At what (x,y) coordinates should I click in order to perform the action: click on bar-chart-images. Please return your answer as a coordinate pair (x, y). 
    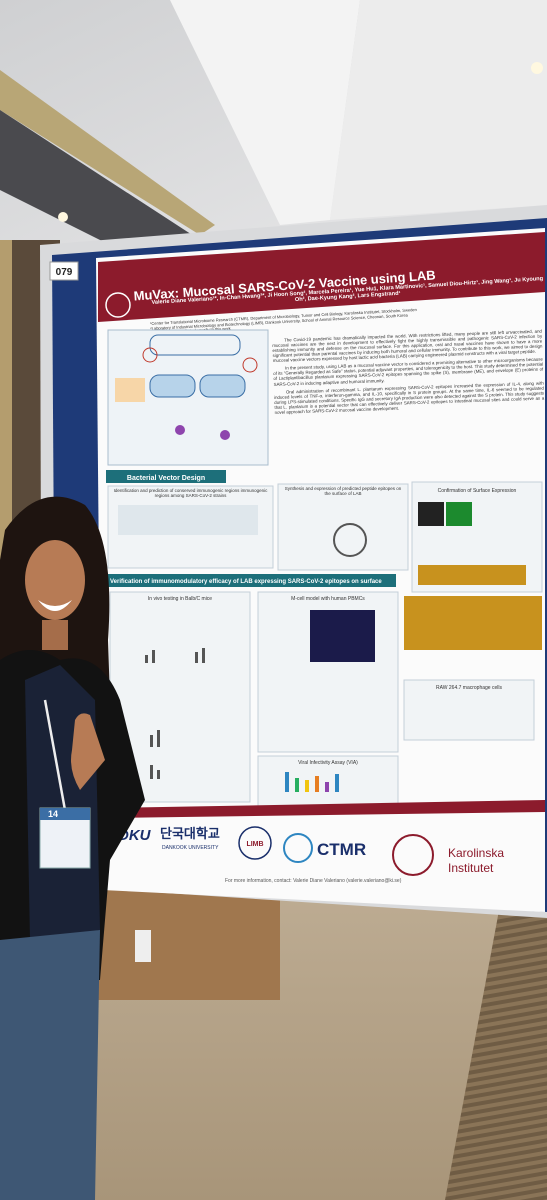
    Looking at the image, I should click on (175, 713).